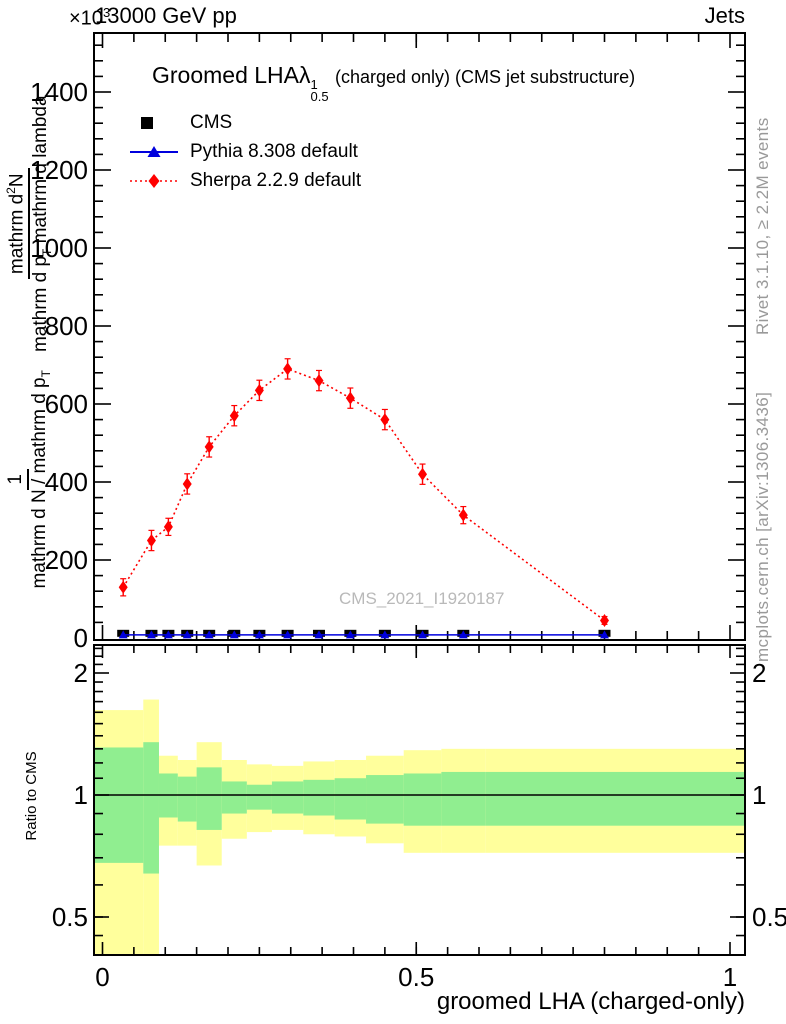 This screenshot has height=1024, width=786. Describe the element at coordinates (29, 224) in the screenshot. I see `y-axis-label-factor2: mathrm d2N mathrm d pT mathrm d lambda` at that location.